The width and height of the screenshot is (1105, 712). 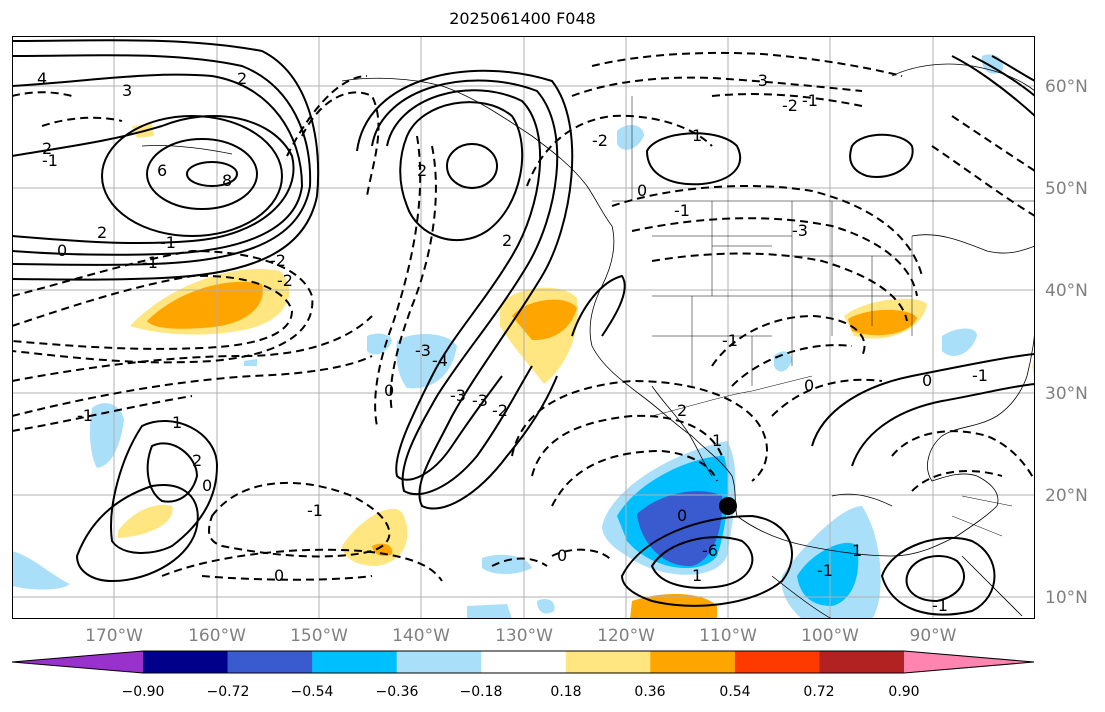 I want to click on lat-label: 50°N, so click(x=1066, y=189).